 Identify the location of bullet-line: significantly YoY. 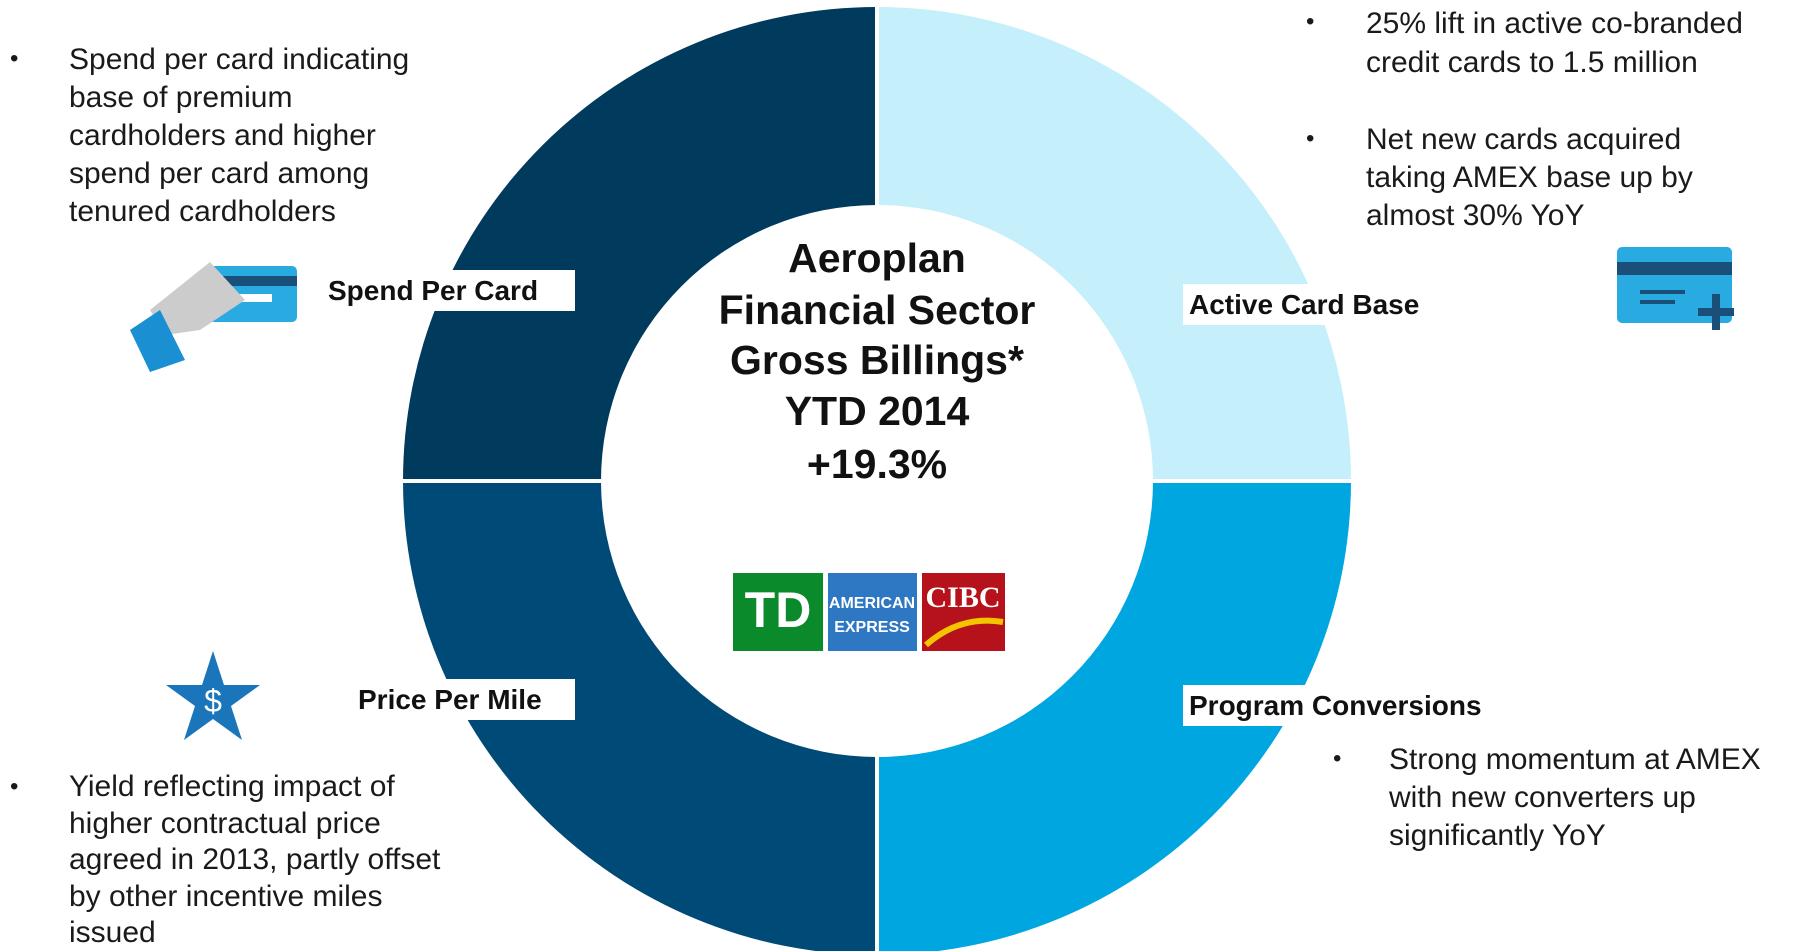
(1497, 835).